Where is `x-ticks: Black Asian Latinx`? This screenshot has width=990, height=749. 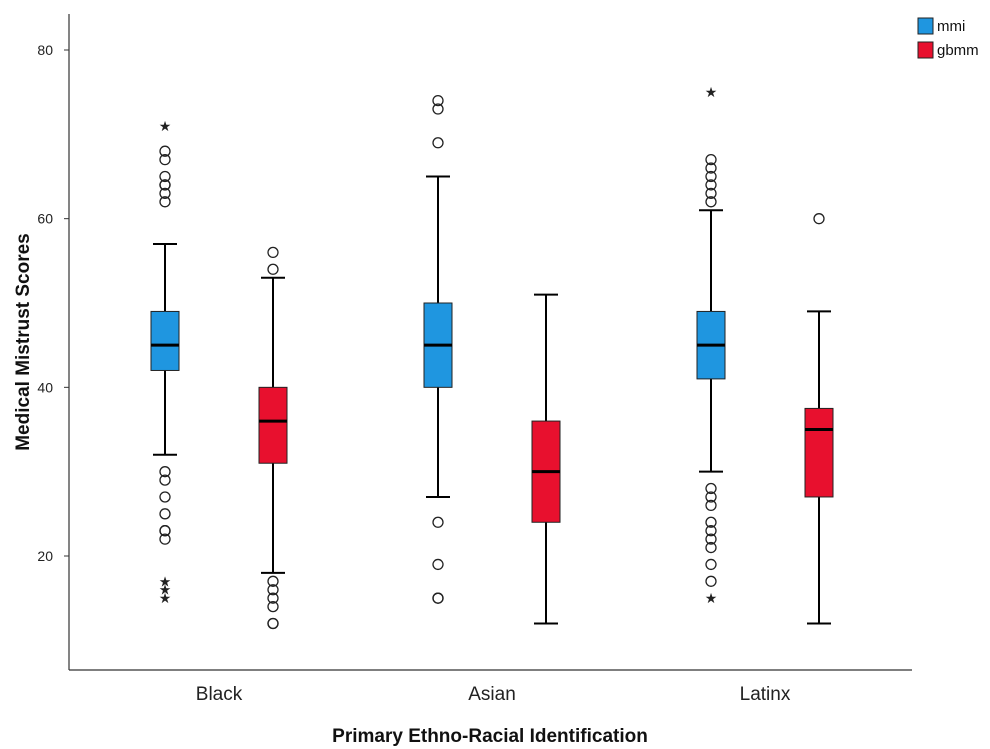
x-ticks: Black Asian Latinx is located at coordinates (493, 694).